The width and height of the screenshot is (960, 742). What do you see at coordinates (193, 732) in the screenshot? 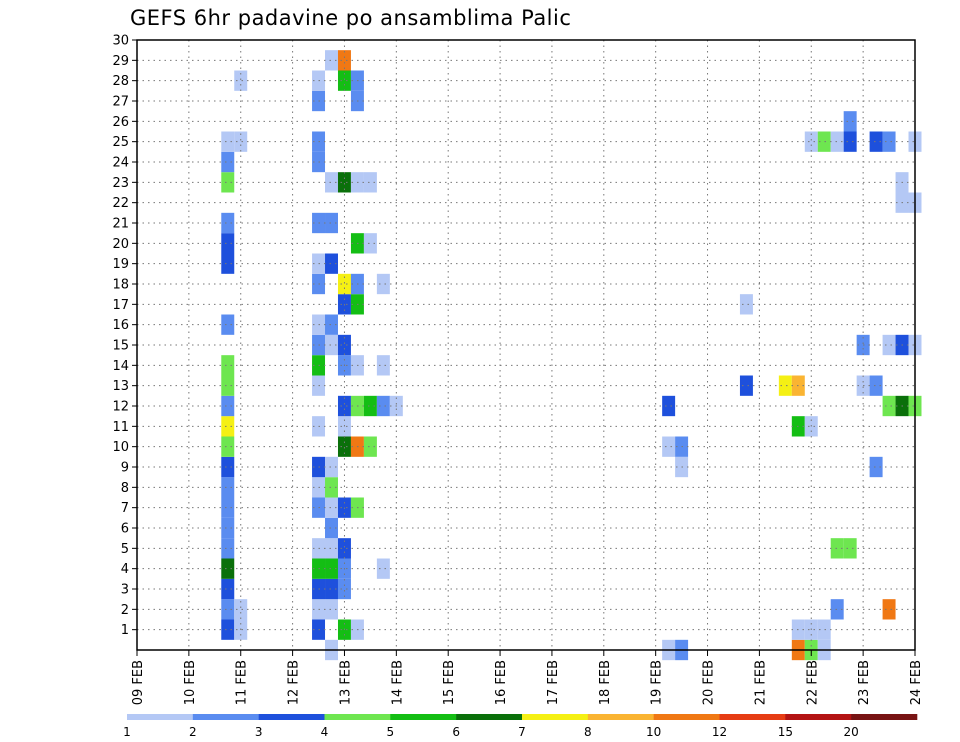
I see `colorbar-label: 2` at bounding box center [193, 732].